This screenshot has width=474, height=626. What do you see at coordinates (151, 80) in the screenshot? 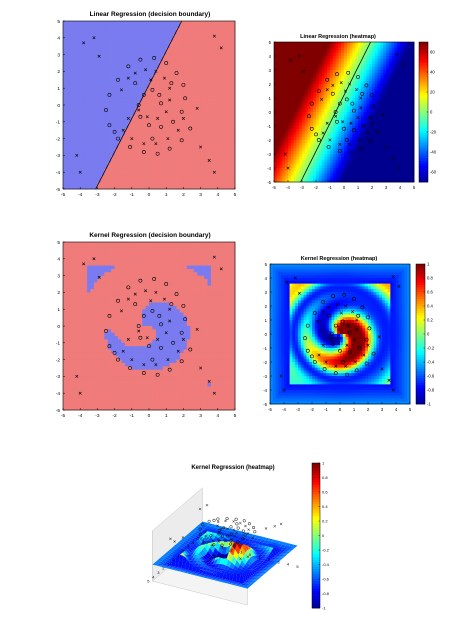
I see `cross-point` at bounding box center [151, 80].